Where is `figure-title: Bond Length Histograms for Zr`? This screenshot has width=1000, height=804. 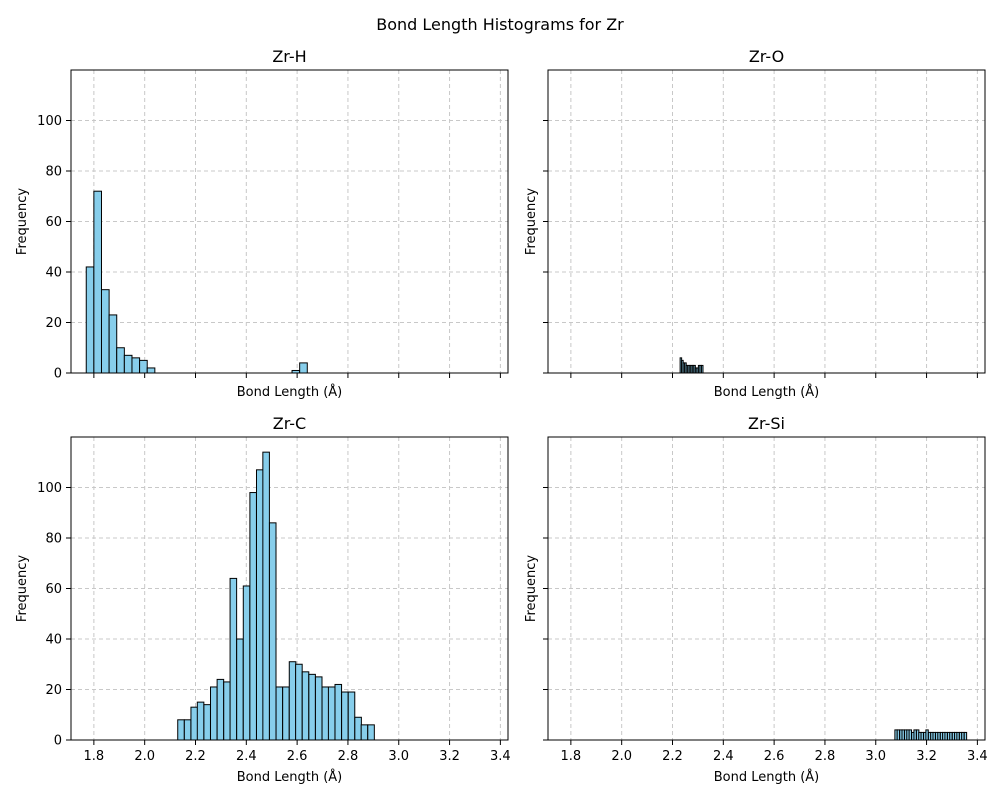
figure-title: Bond Length Histograms for Zr is located at coordinates (500, 24).